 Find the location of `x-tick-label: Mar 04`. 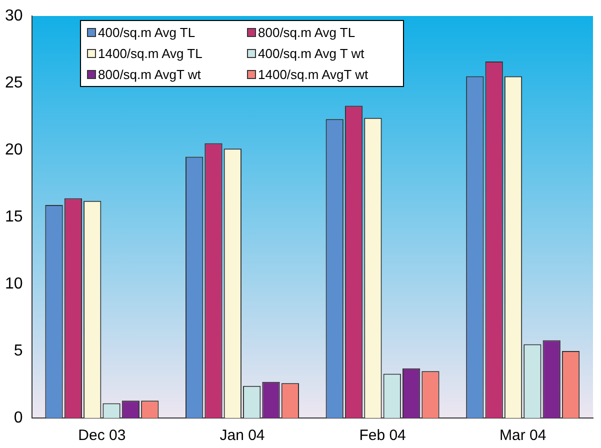

x-tick-label: Mar 04 is located at coordinates (523, 435).